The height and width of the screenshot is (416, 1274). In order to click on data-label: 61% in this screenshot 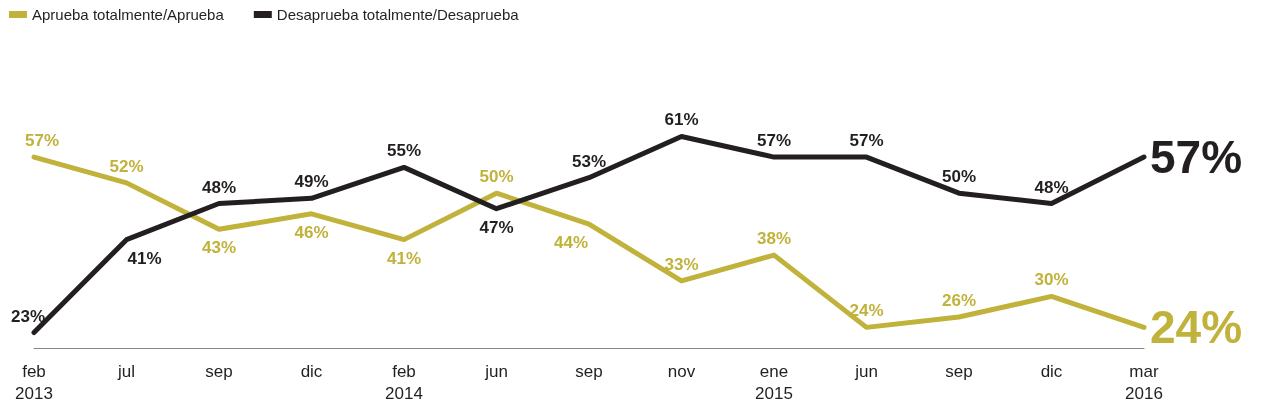, I will do `click(681, 120)`.